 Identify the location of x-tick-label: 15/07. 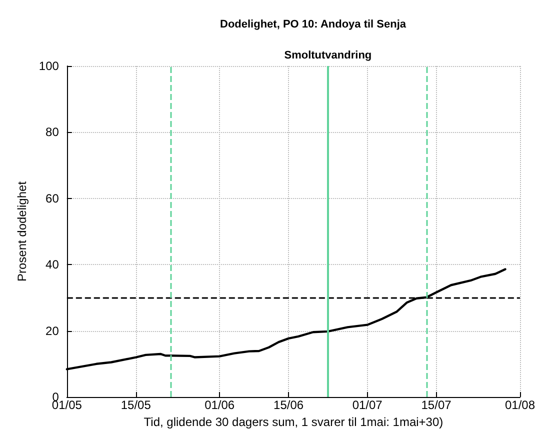
(436, 405).